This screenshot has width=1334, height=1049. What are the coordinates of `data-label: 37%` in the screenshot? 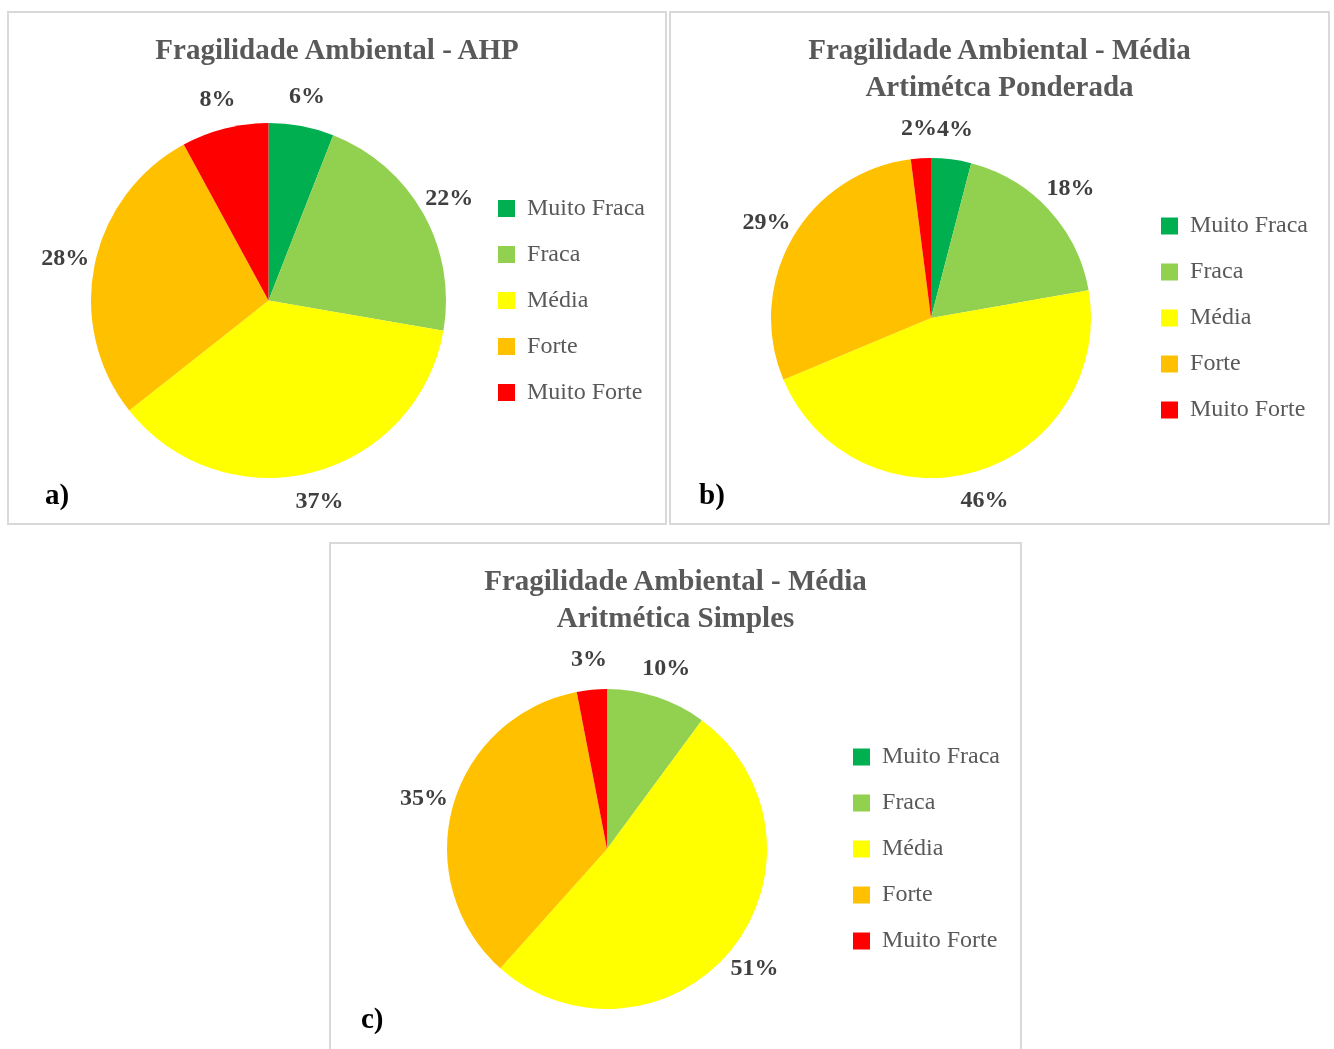 It's located at (319, 499).